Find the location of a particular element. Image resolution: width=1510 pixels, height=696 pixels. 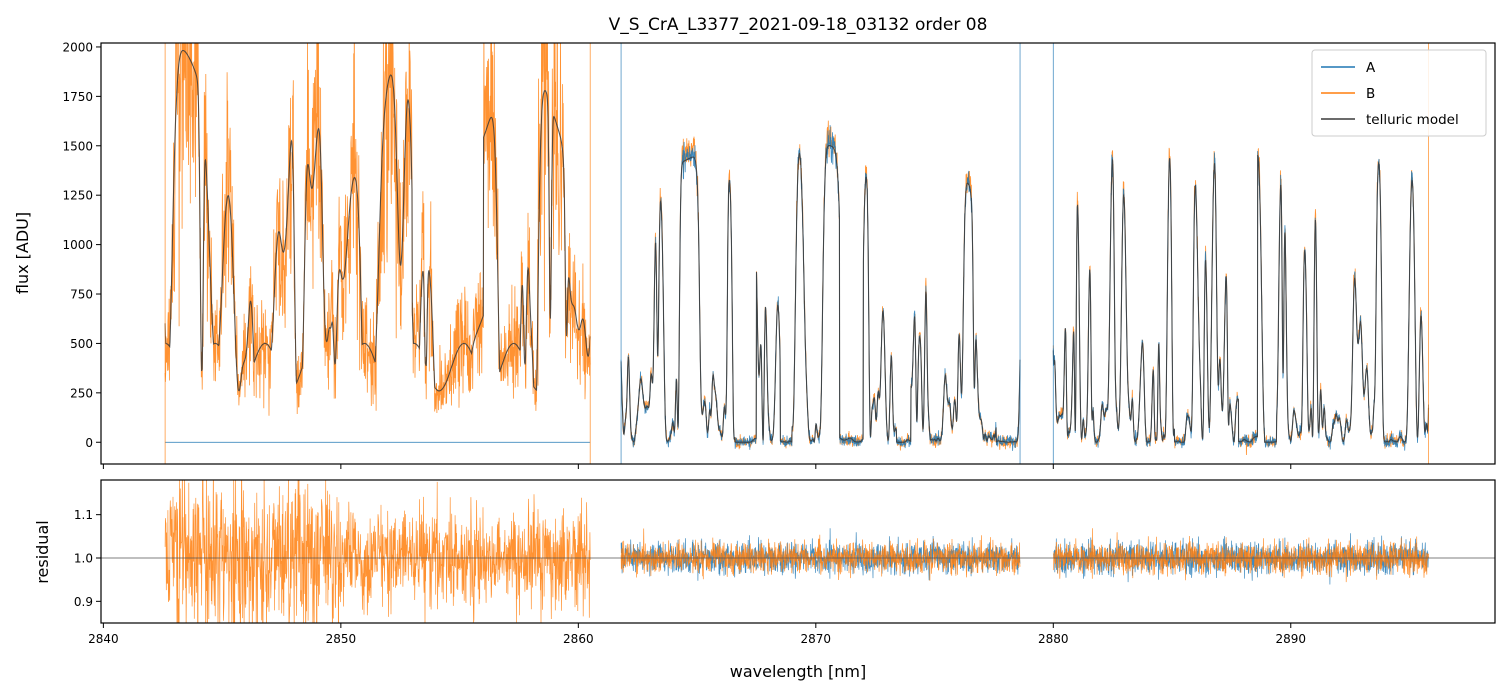

legend-box is located at coordinates (1399, 93).